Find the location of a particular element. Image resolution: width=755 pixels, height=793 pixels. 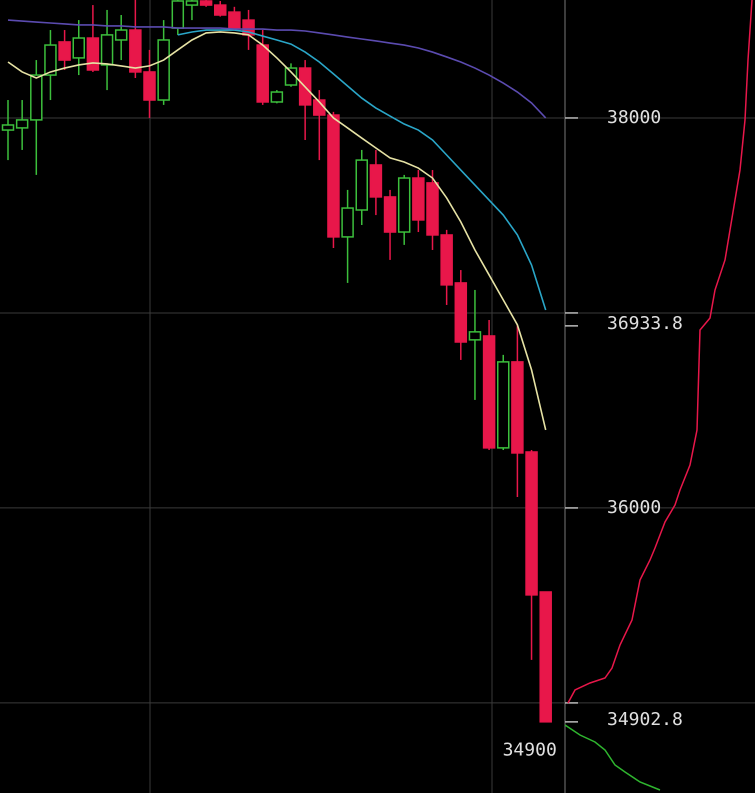

y-tick-label: 38000 is located at coordinates (634, 117).